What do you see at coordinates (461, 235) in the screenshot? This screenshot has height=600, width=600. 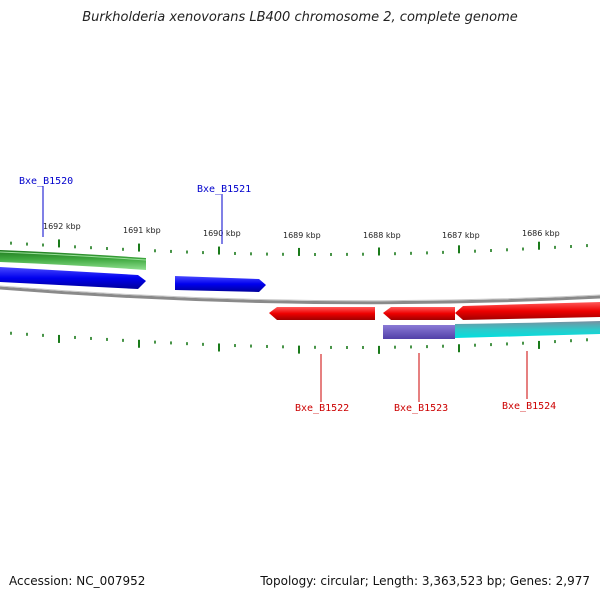 I see `scale-label-1687: 1687 kbp` at bounding box center [461, 235].